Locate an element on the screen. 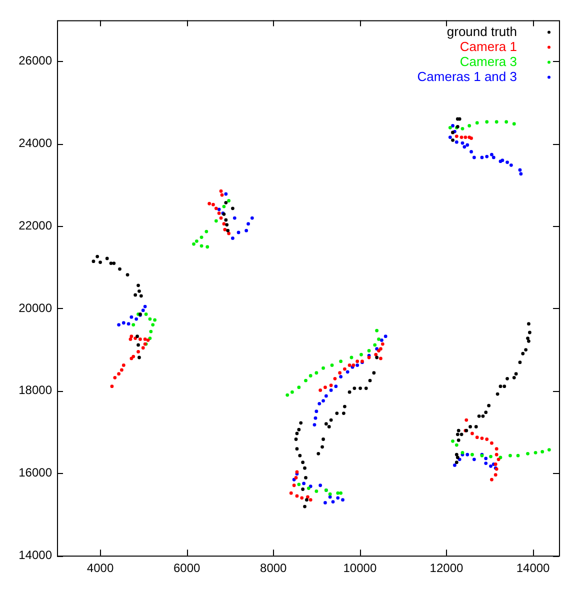  legend-label: ground truth is located at coordinates (481, 31).